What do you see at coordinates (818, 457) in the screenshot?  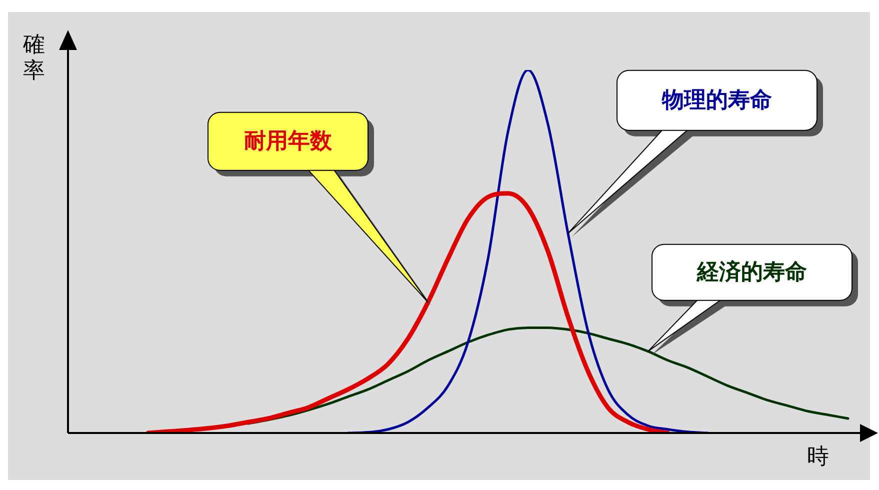 I see `x-axis-title: 時` at bounding box center [818, 457].